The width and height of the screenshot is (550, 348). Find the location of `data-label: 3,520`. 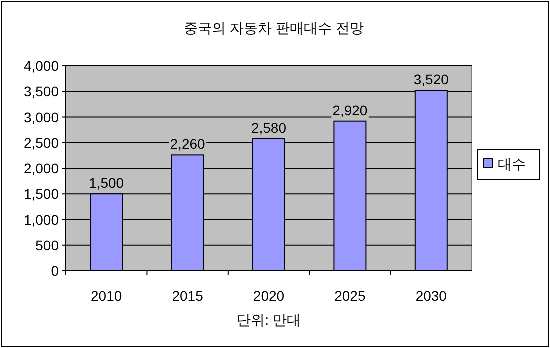

data-label: 3,520 is located at coordinates (432, 80).